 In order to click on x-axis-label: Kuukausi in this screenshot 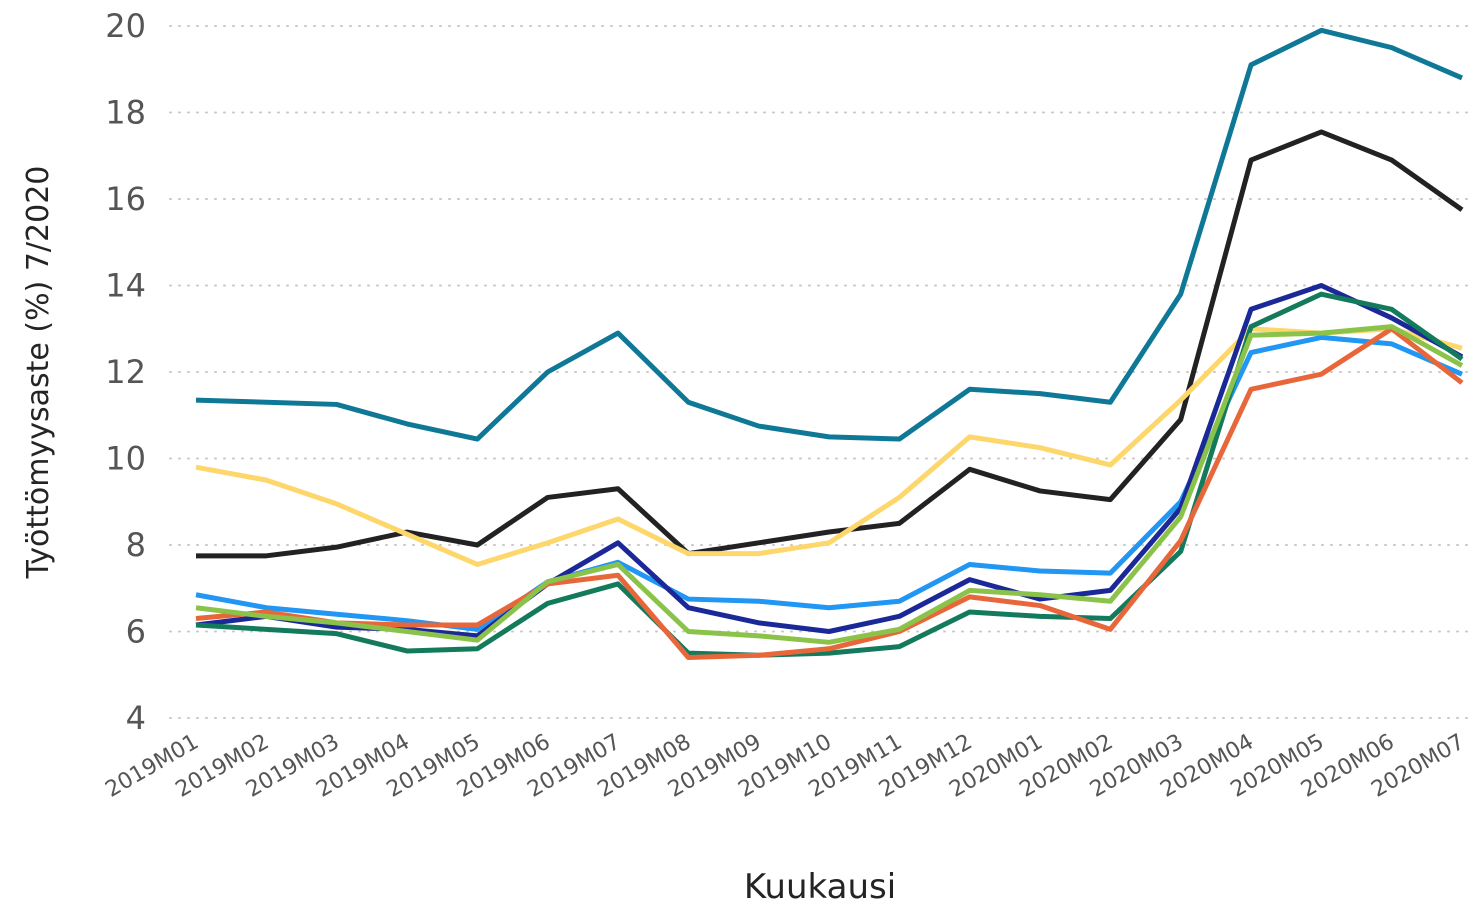, I will do `click(820, 885)`.